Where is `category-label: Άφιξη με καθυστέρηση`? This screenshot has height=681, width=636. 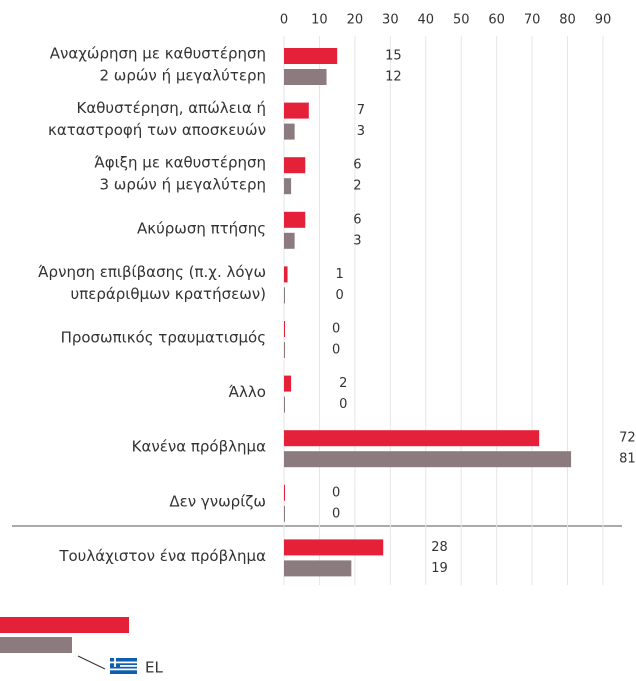
category-label: Άφιξη με καθυστέρηση is located at coordinates (180, 163).